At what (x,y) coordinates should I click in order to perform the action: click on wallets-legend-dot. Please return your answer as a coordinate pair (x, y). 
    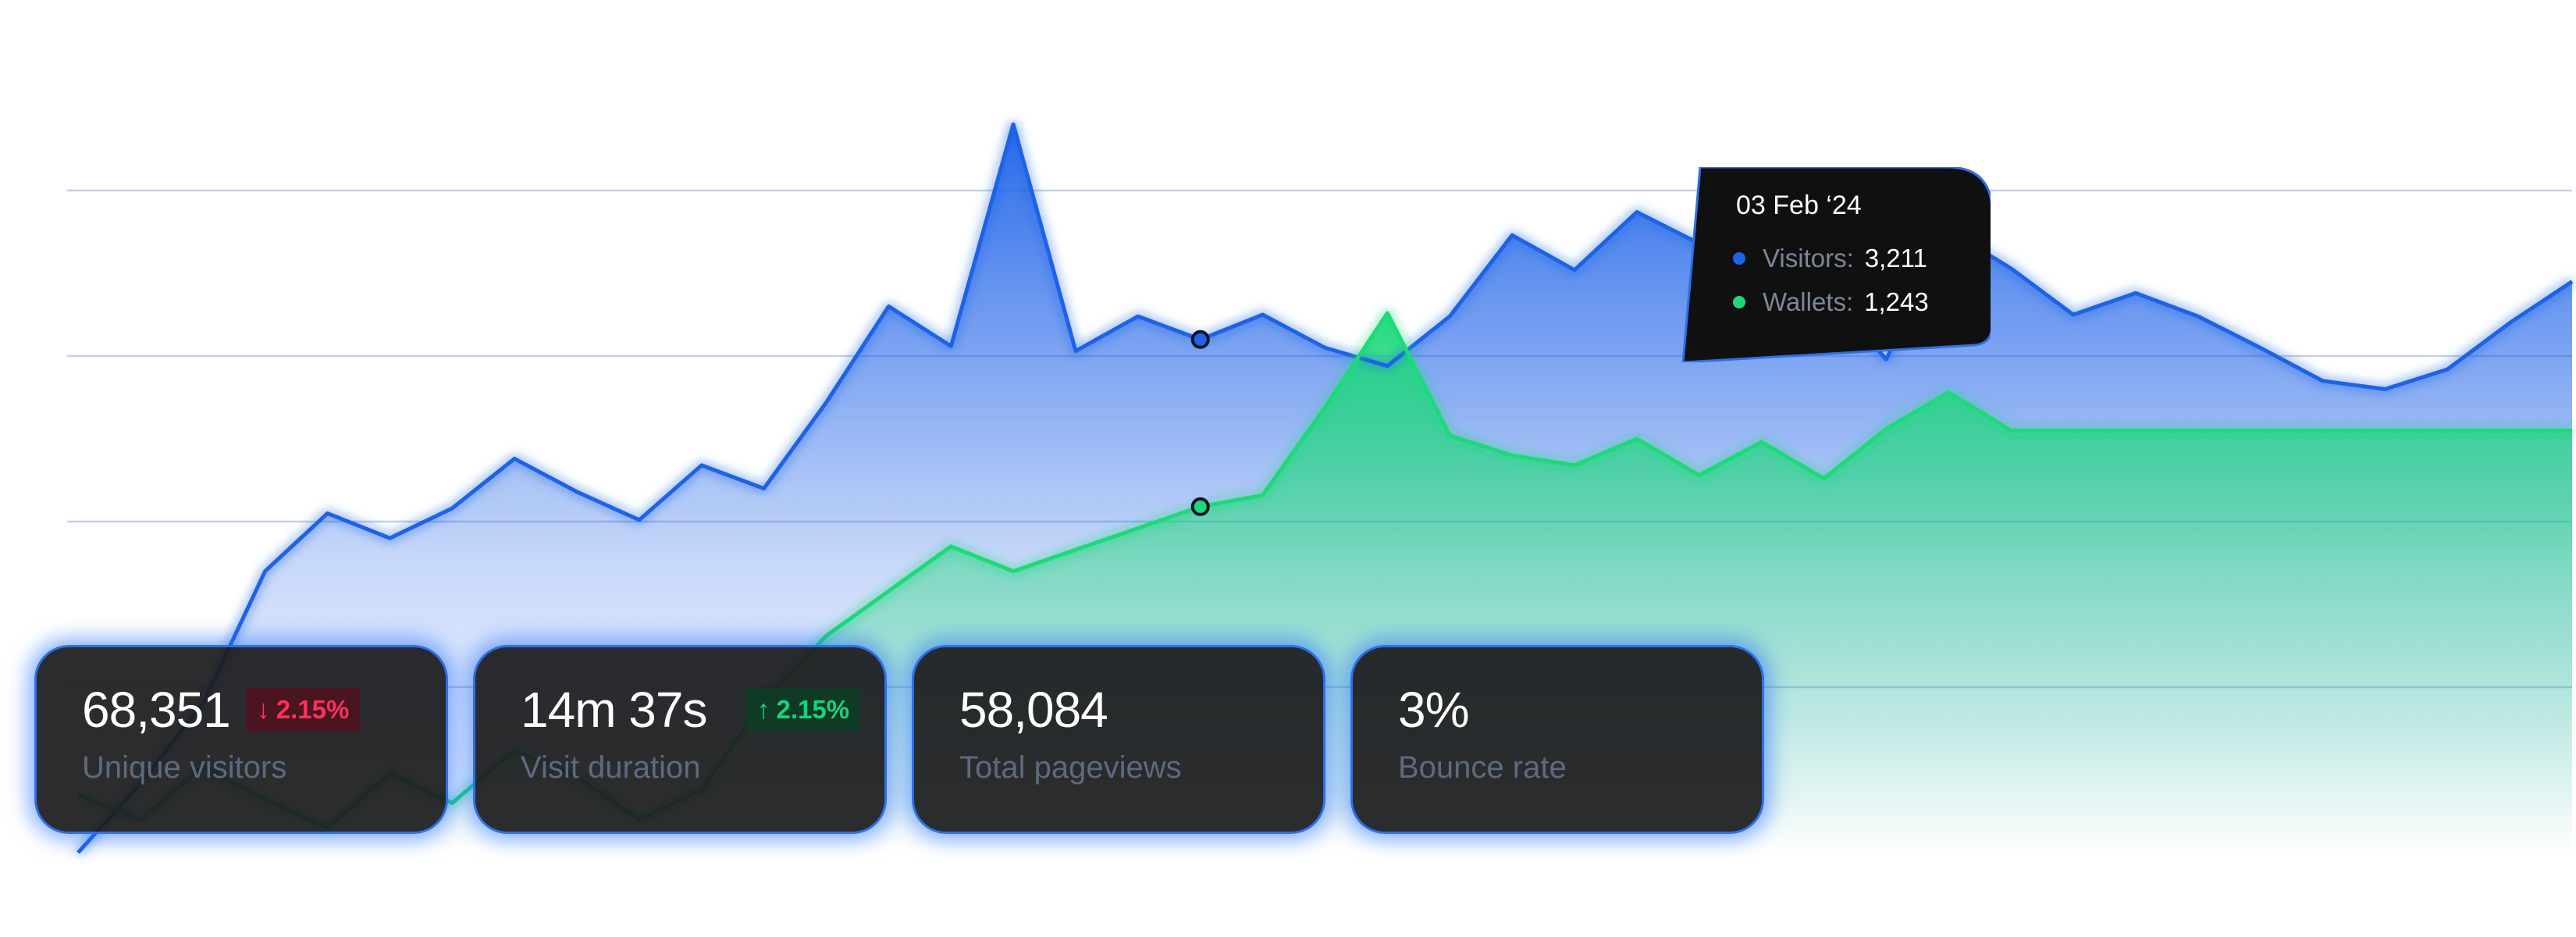
    Looking at the image, I should click on (1739, 302).